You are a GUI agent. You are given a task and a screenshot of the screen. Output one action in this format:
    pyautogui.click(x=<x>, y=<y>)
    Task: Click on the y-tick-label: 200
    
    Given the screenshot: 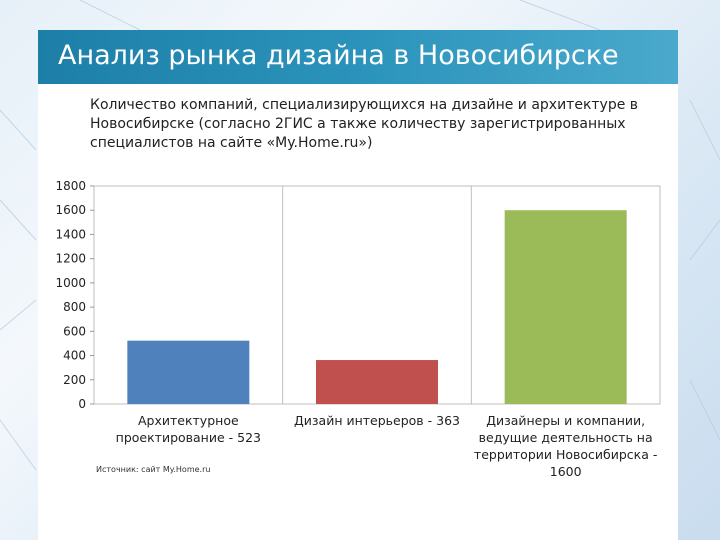 What is the action you would take?
    pyautogui.click(x=74, y=380)
    